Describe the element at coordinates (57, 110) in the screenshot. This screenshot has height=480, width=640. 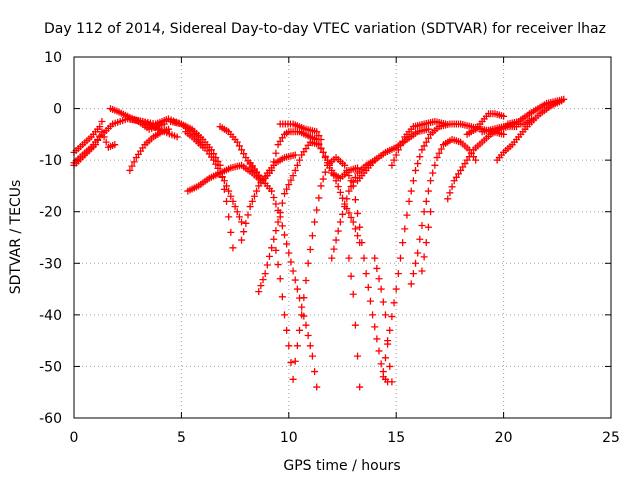
I see `y-tick-label: 0` at that location.